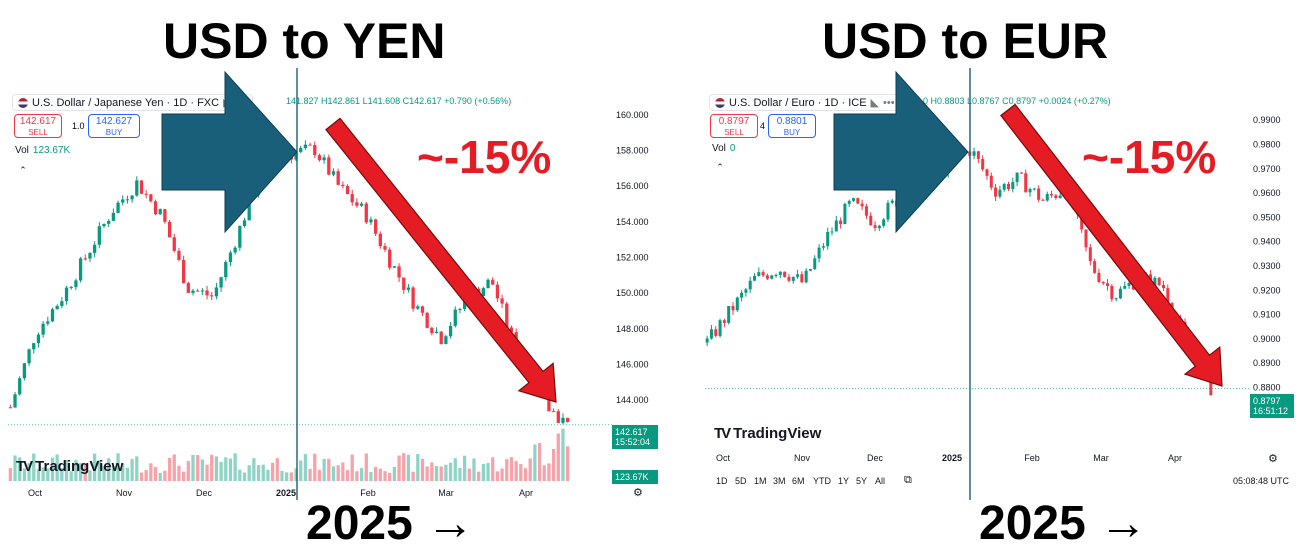 This screenshot has width=1303, height=558. Describe the element at coordinates (880, 481) in the screenshot. I see `range-button-all: All` at that location.